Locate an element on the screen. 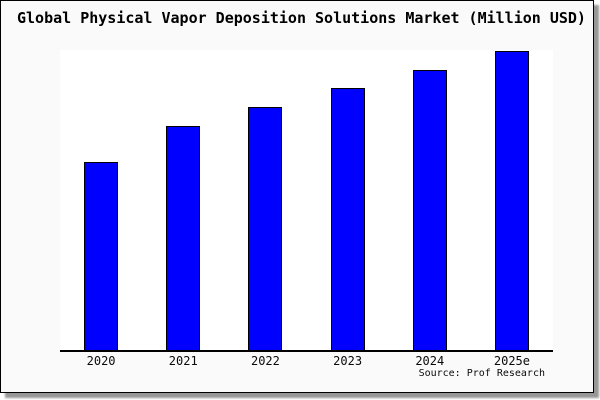 Image resolution: width=600 pixels, height=400 pixels. x-tick-label-2024: 2024 is located at coordinates (430, 361).